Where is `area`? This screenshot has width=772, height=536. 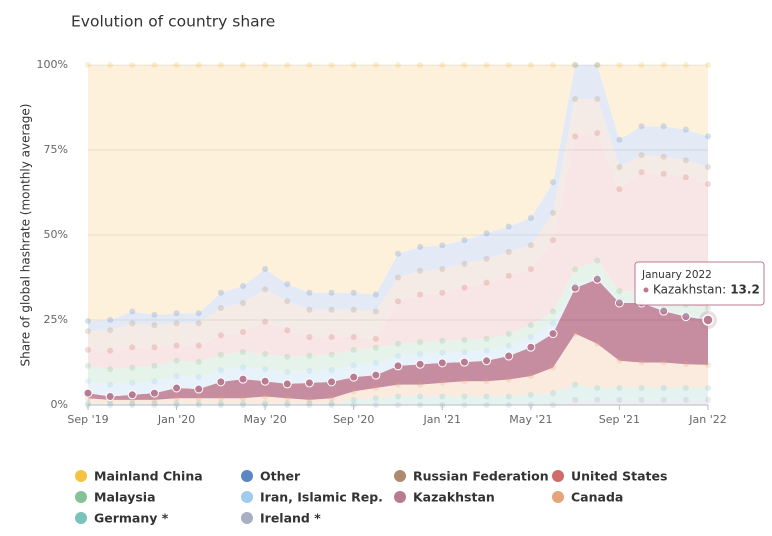 area is located at coordinates (398, 368).